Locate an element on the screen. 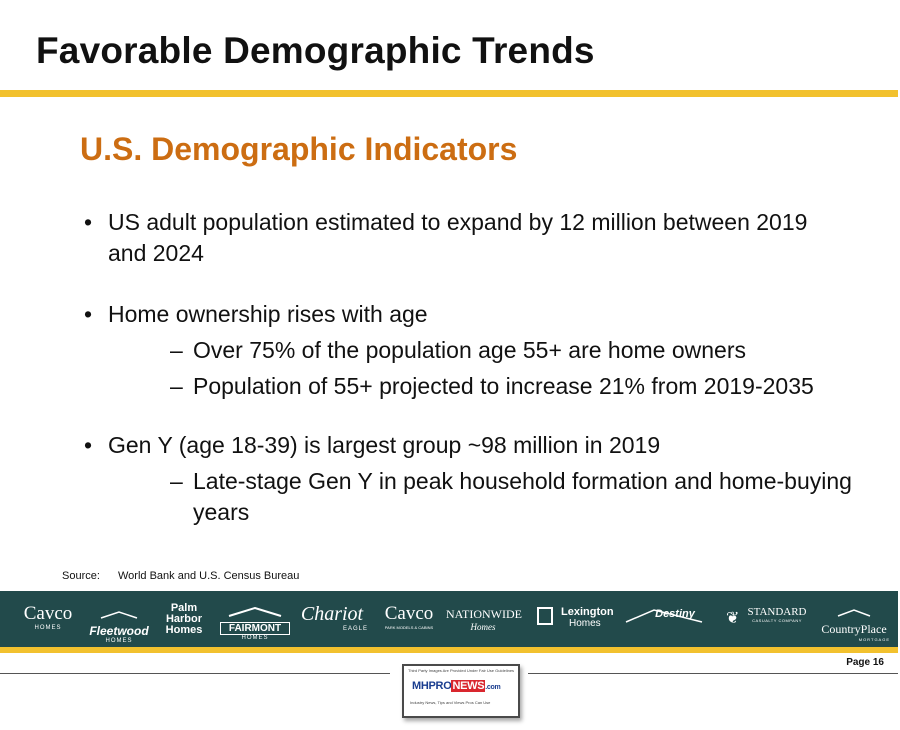  slide-title: Favorable Demographic Trends is located at coordinates (315, 50).